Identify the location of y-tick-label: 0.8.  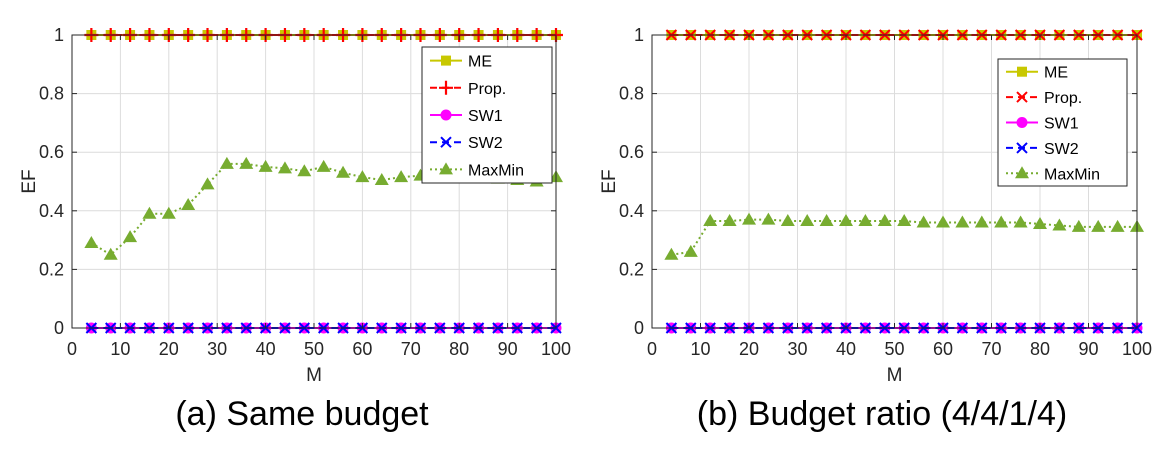
(51, 94).